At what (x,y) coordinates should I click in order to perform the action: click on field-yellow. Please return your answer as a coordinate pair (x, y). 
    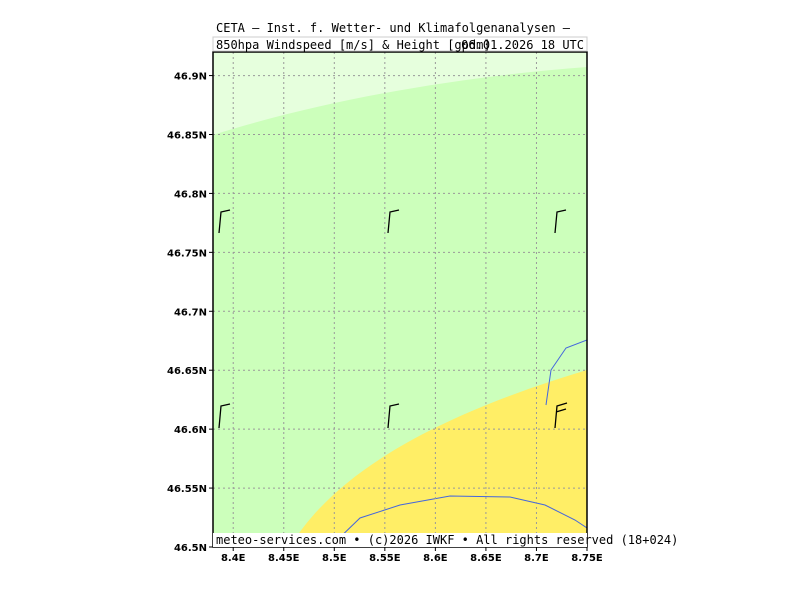
    Looking at the image, I should click on (438, 458).